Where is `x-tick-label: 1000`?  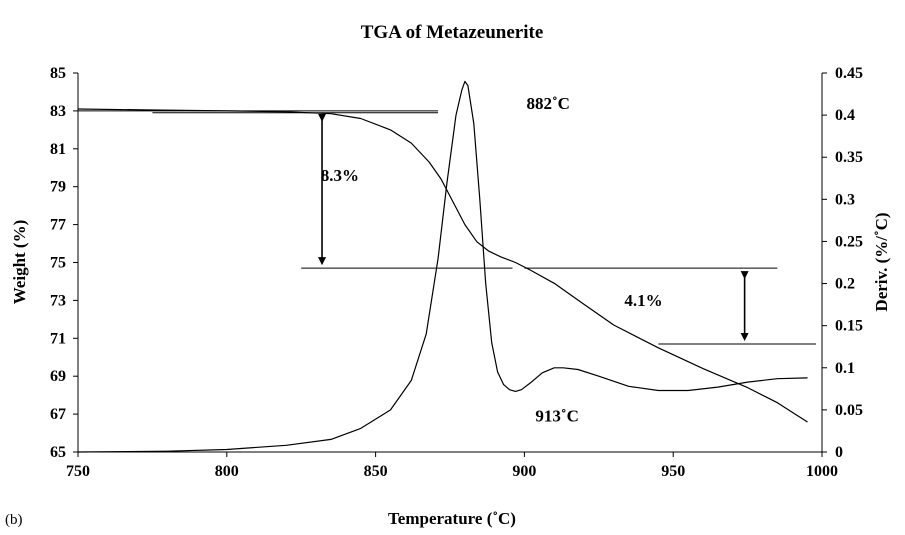
x-tick-label: 1000 is located at coordinates (822, 471).